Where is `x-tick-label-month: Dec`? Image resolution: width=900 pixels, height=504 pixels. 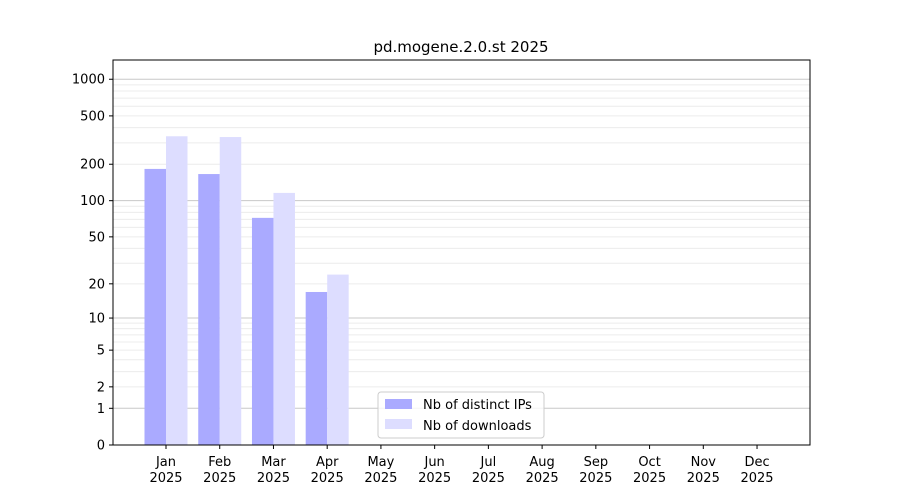
x-tick-label-month: Dec is located at coordinates (756, 462).